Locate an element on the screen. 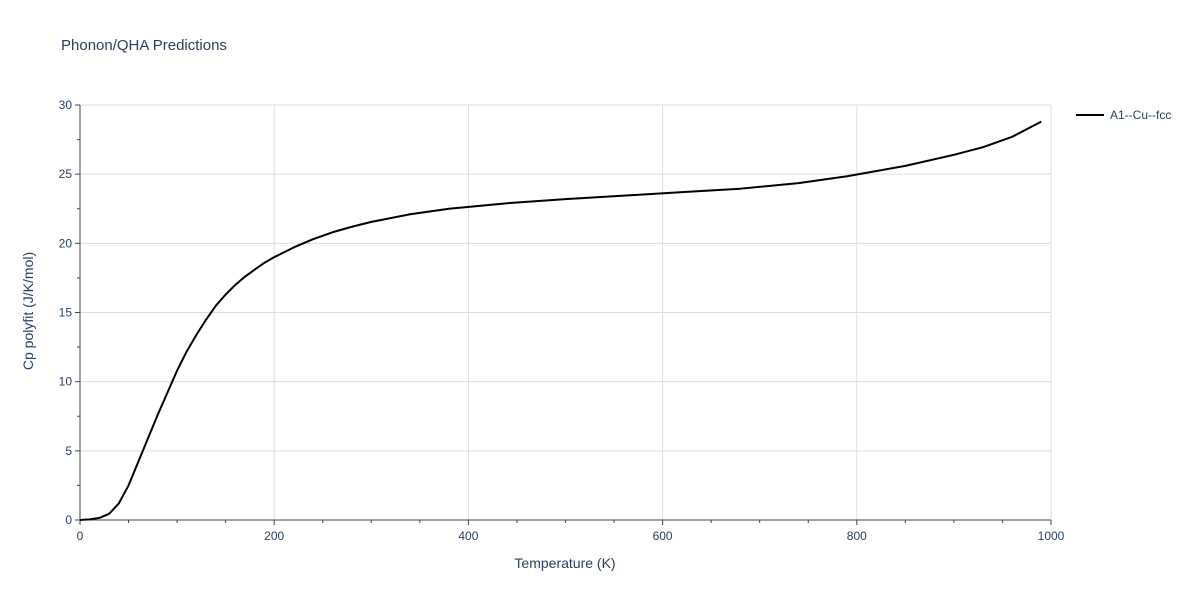  chart-title: Phonon/QHA Predictions is located at coordinates (144, 45).